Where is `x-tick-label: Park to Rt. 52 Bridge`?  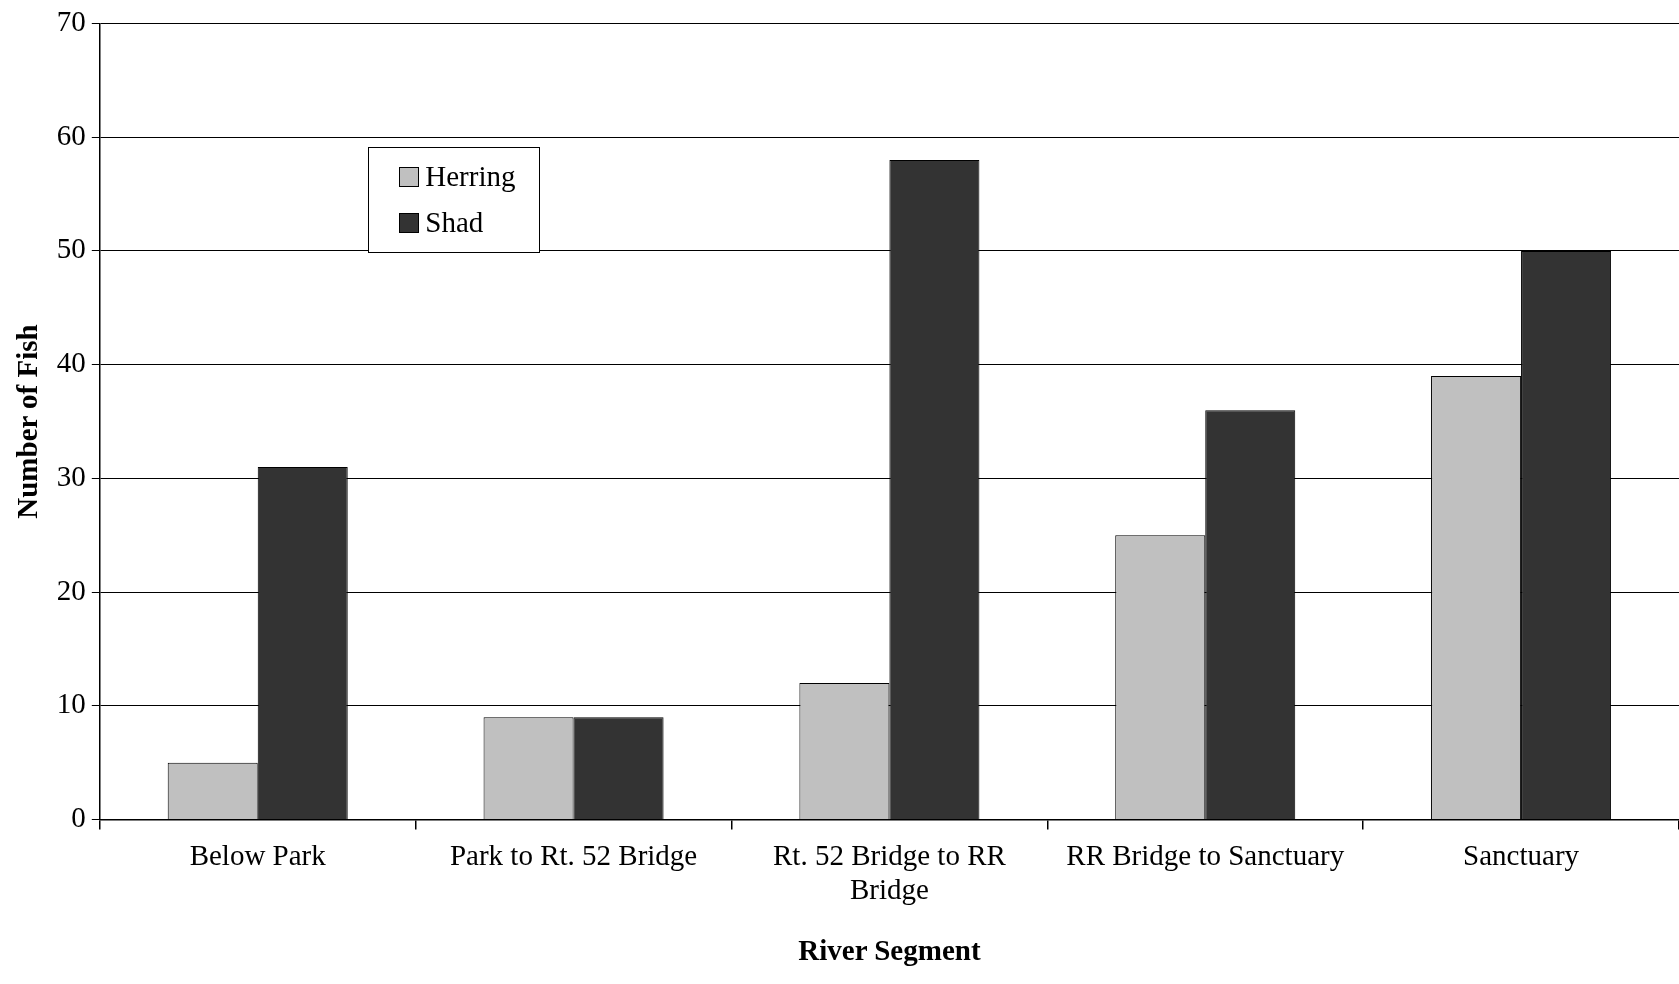 x-tick-label: Park to Rt. 52 Bridge is located at coordinates (573, 854).